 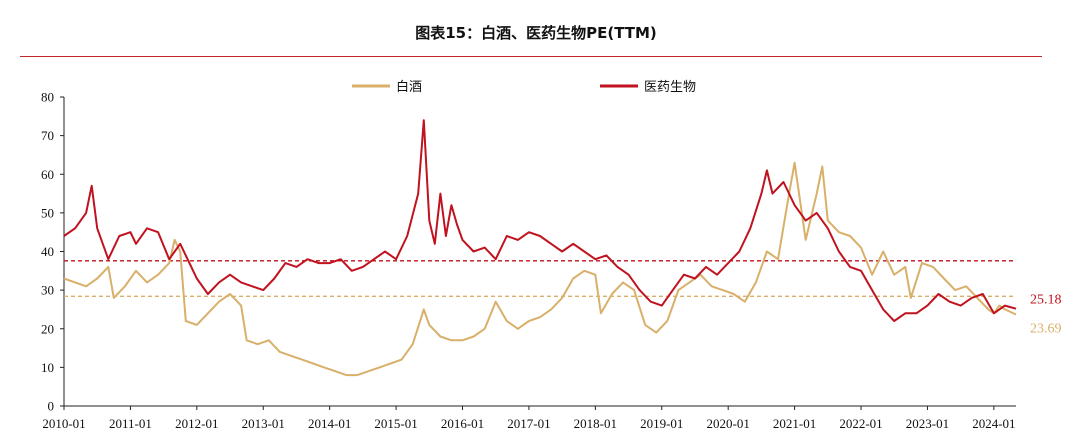 I want to click on y-tick-label: 60, so click(x=47, y=174).